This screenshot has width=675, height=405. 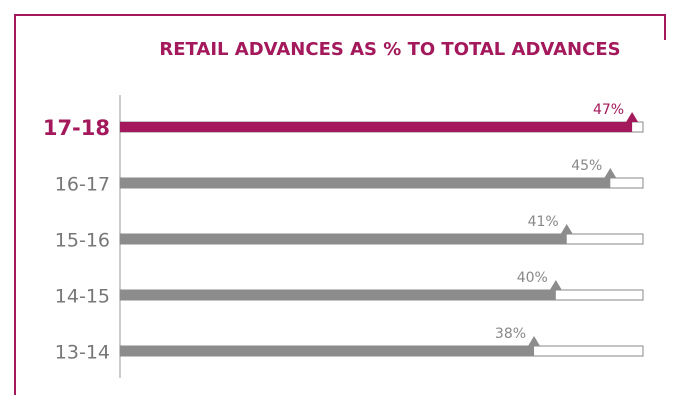 I want to click on category-label: 17-18, so click(x=76, y=128).